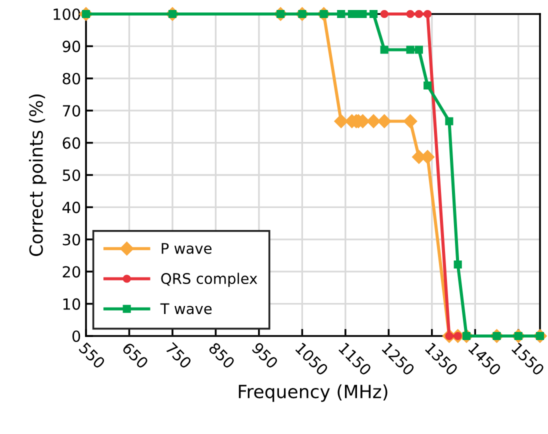  What do you see at coordinates (71, 46) in the screenshot?
I see `y-tick-label: 90` at bounding box center [71, 46].